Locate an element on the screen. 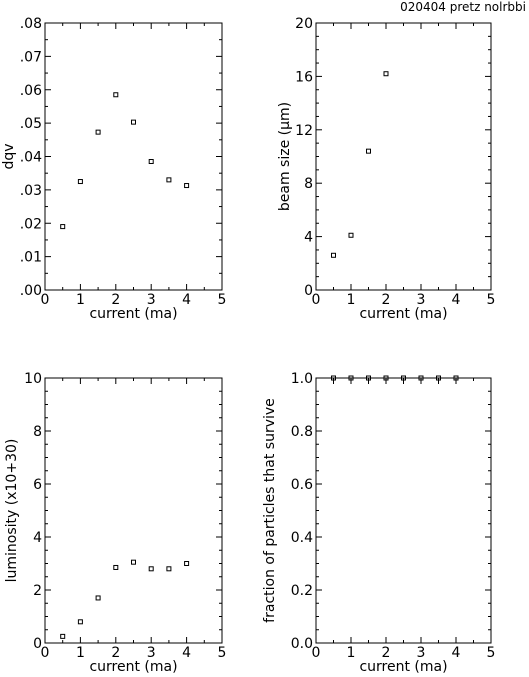 The width and height of the screenshot is (529, 677). y-tick-label: .04 is located at coordinates (31, 158).